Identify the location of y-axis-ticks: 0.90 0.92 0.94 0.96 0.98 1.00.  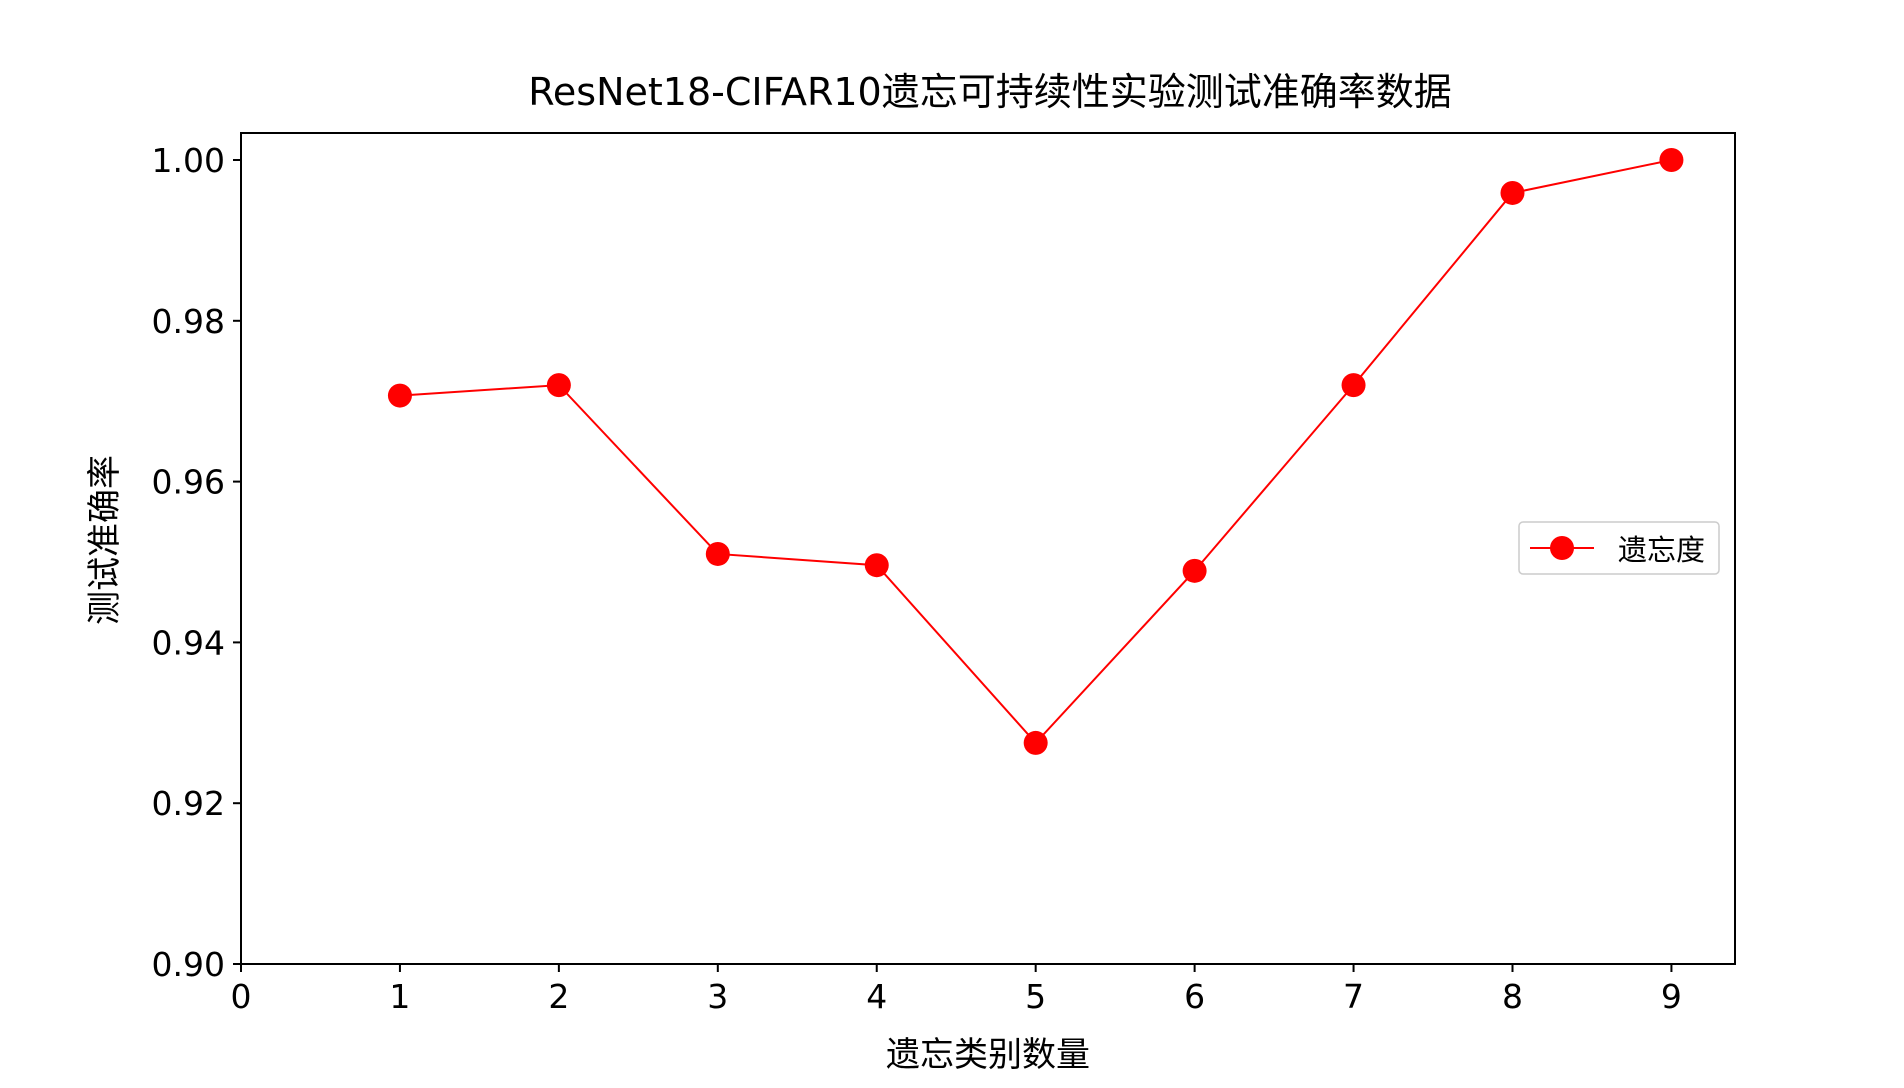
(196, 562).